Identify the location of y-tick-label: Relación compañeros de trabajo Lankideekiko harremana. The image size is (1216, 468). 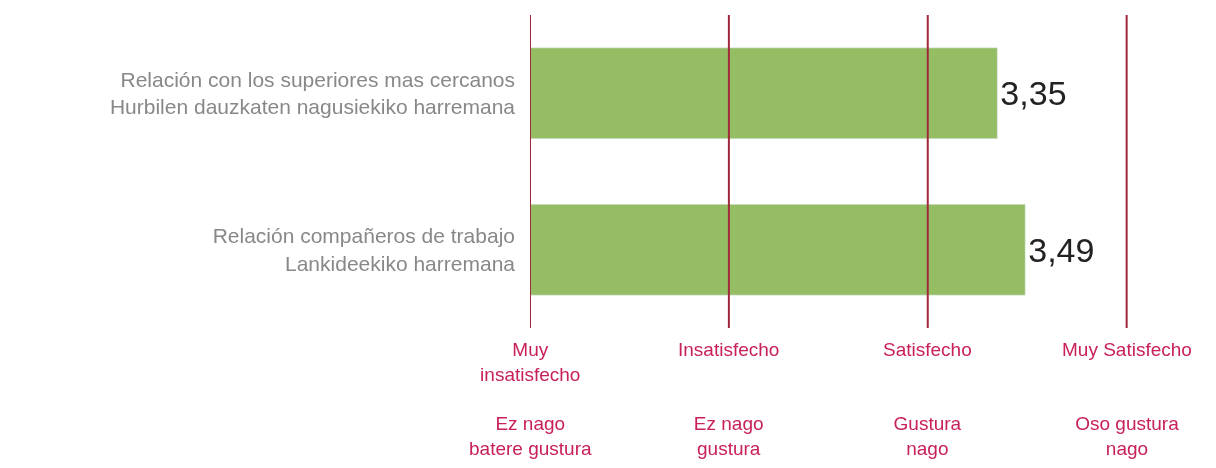
(364, 249).